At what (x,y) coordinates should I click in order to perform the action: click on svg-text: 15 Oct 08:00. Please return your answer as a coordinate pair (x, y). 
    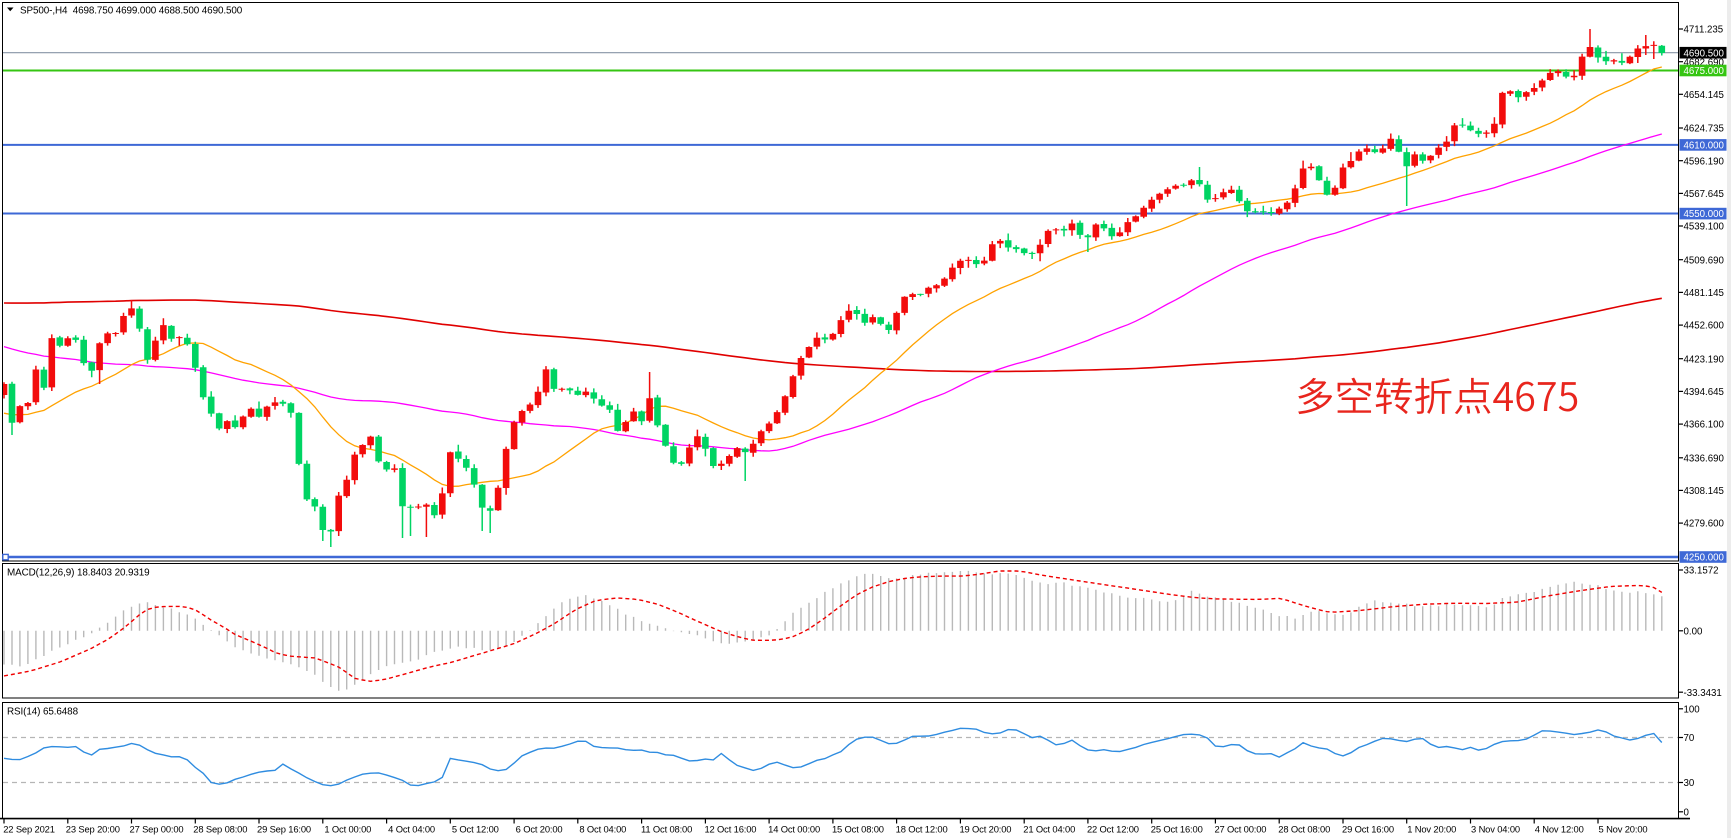
    Looking at the image, I should click on (858, 829).